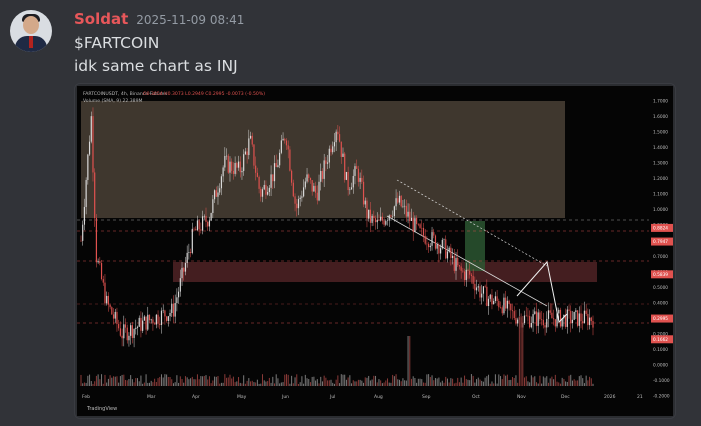 The width and height of the screenshot is (701, 426). I want to click on price-tick: 1.7000, so click(660, 101).